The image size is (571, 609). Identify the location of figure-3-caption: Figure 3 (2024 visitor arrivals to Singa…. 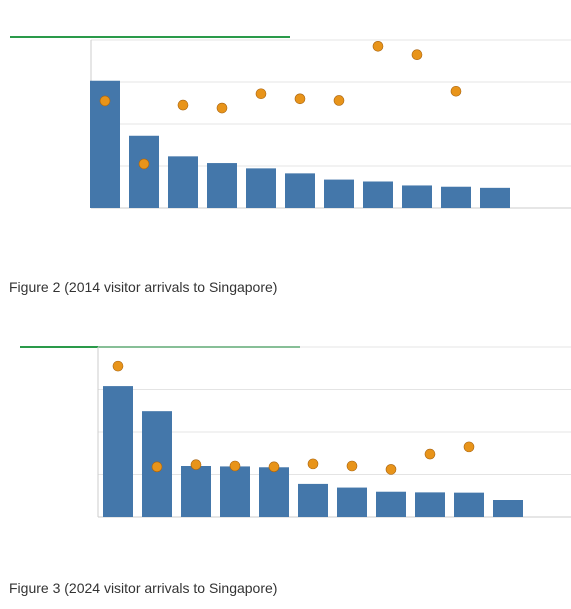
(143, 588).